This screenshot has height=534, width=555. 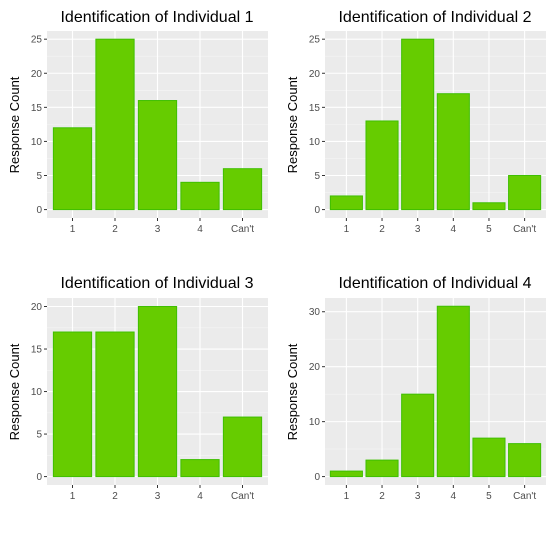 What do you see at coordinates (156, 17) in the screenshot?
I see `chart-title: Identification of Individual 1` at bounding box center [156, 17].